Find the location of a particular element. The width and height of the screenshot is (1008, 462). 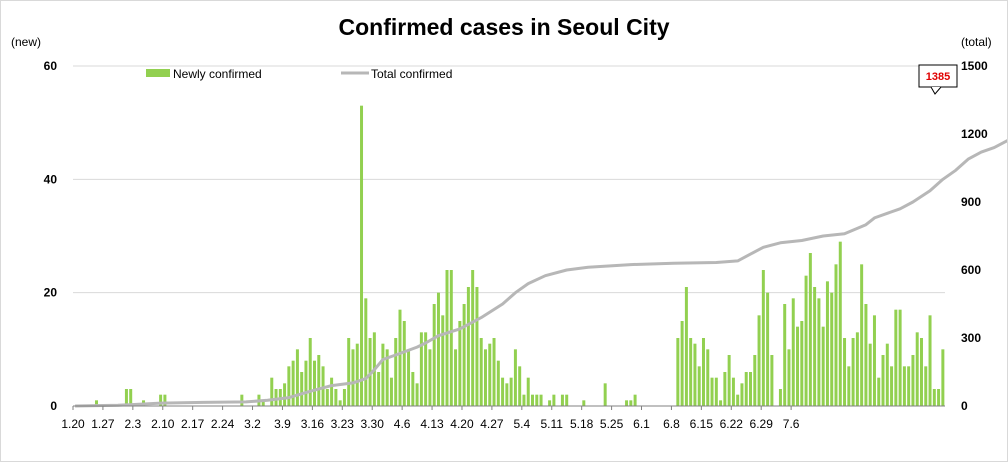

x-tick-label: 6.1 is located at coordinates (641, 424).